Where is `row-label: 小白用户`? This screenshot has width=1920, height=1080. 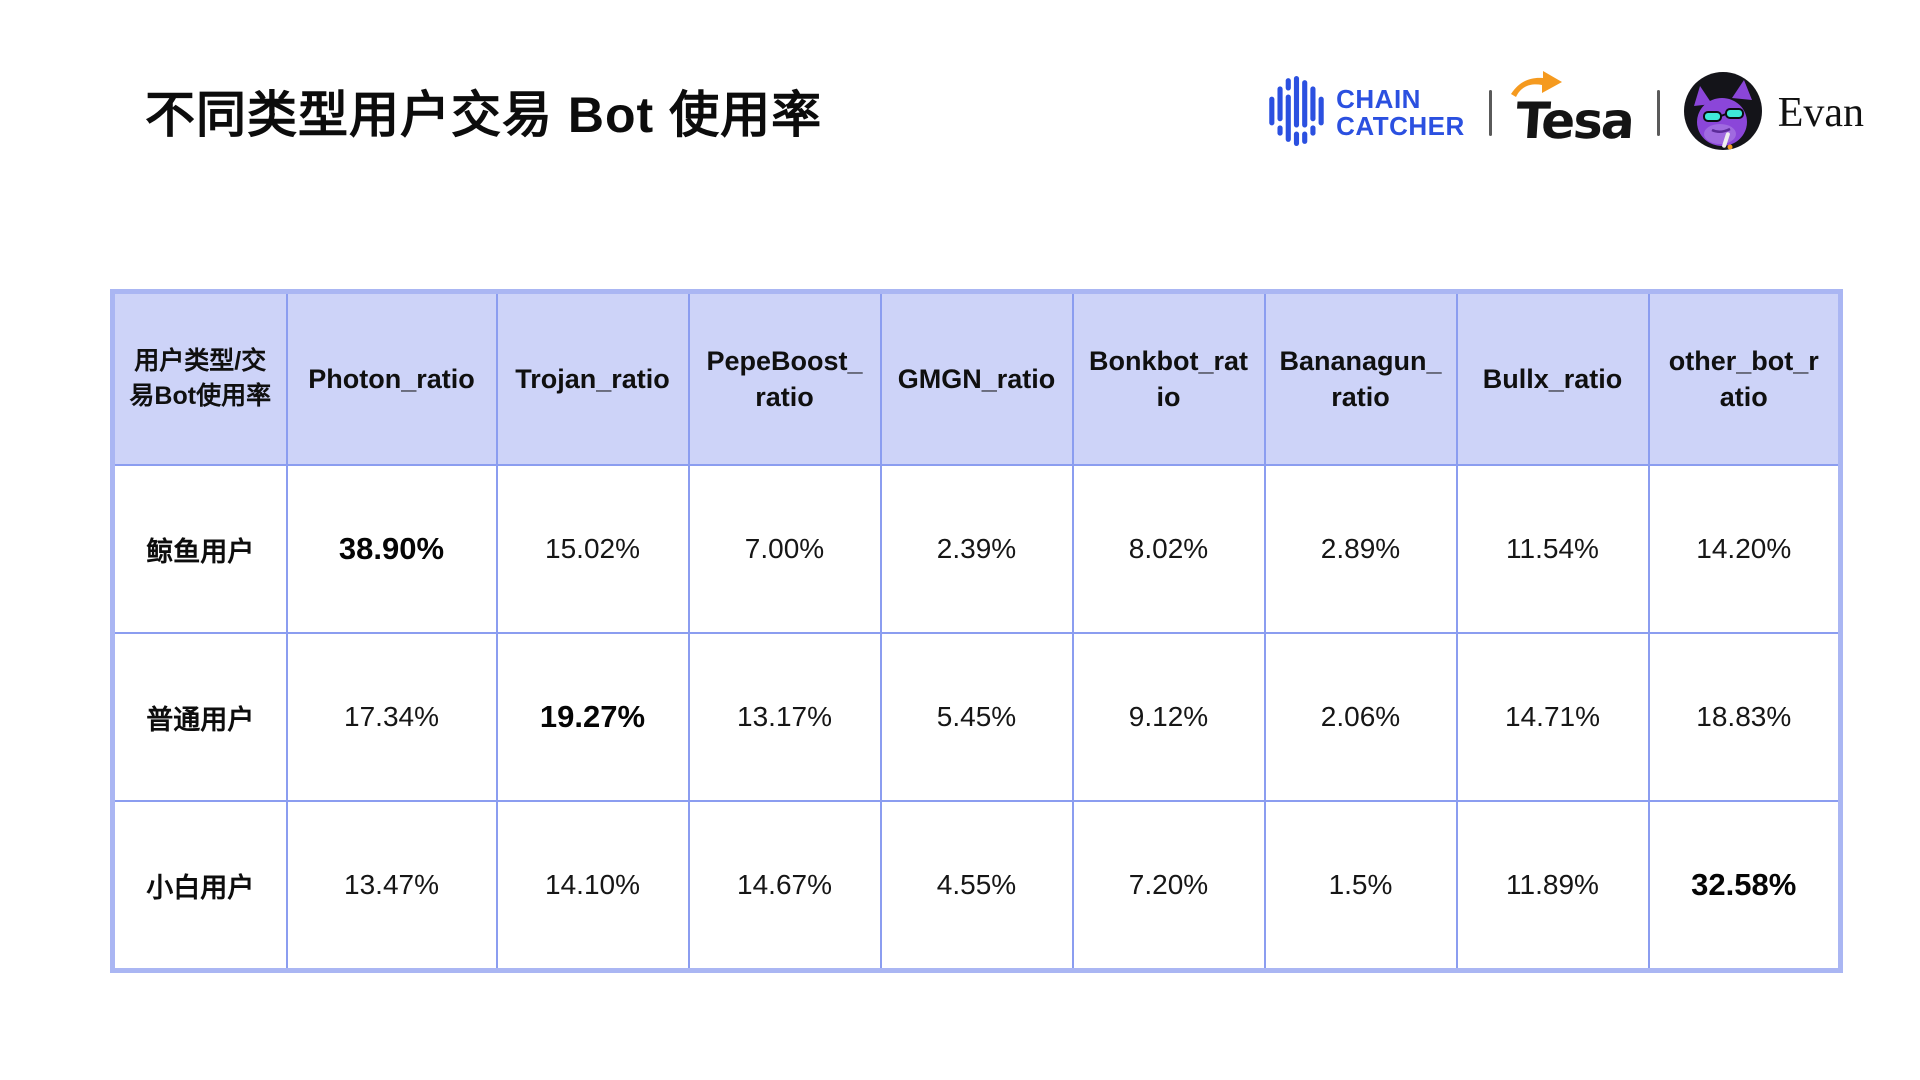 row-label: 小白用户 is located at coordinates (199, 886).